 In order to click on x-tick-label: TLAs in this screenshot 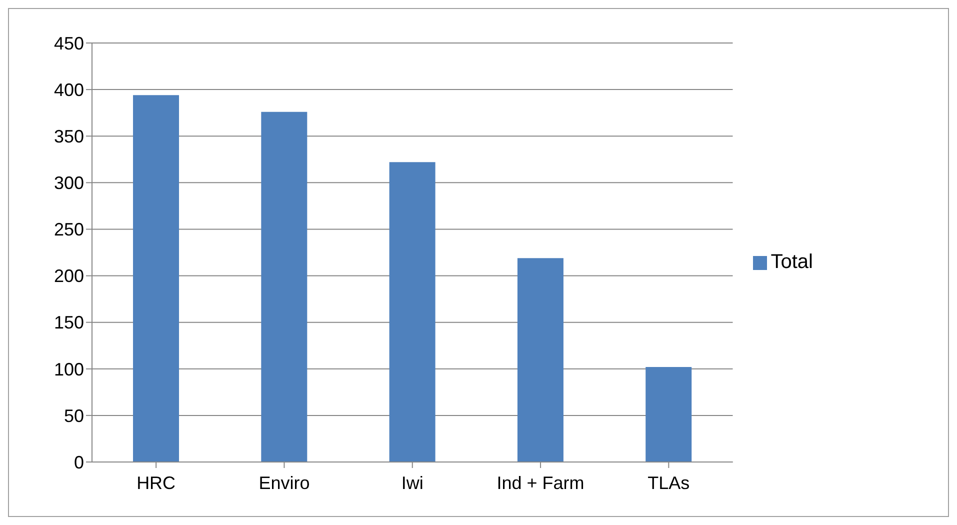, I will do `click(669, 482)`.